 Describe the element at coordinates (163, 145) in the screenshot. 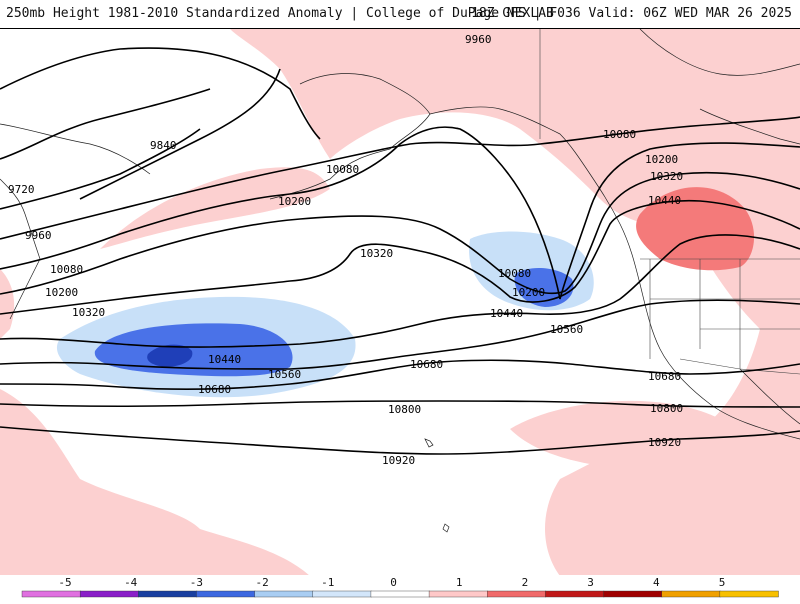

I see `contour-label: 9840` at that location.